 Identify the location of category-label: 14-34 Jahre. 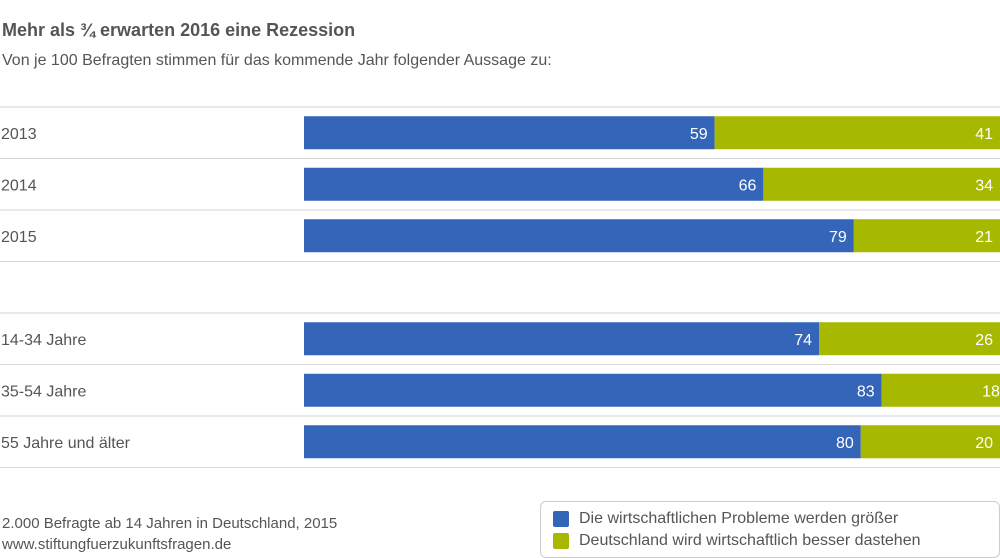
(43, 340).